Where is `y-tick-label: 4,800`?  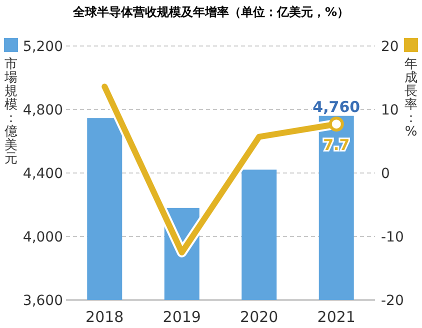 y-tick-label: 4,800 is located at coordinates (42, 110).